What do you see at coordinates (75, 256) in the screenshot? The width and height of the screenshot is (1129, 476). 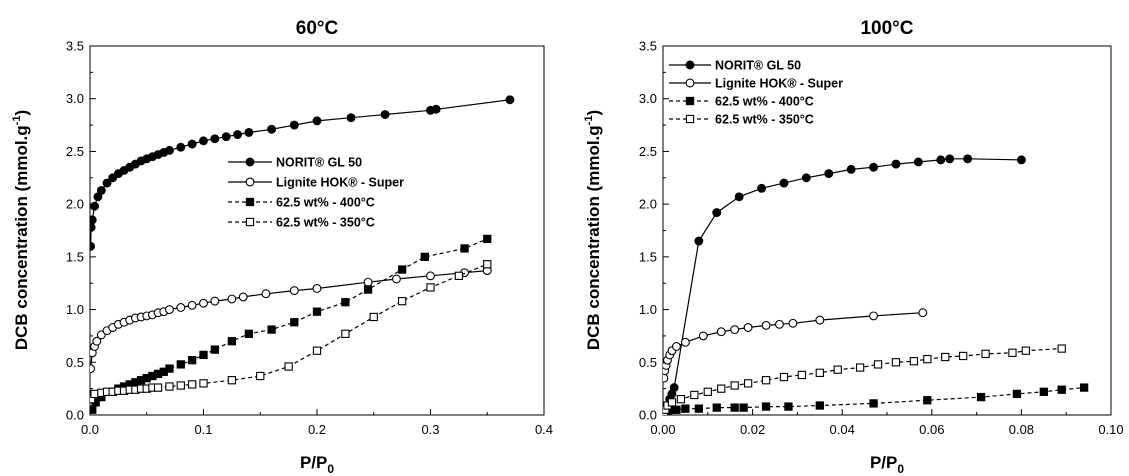 I see `y-tick-label: 1.5` at bounding box center [75, 256].